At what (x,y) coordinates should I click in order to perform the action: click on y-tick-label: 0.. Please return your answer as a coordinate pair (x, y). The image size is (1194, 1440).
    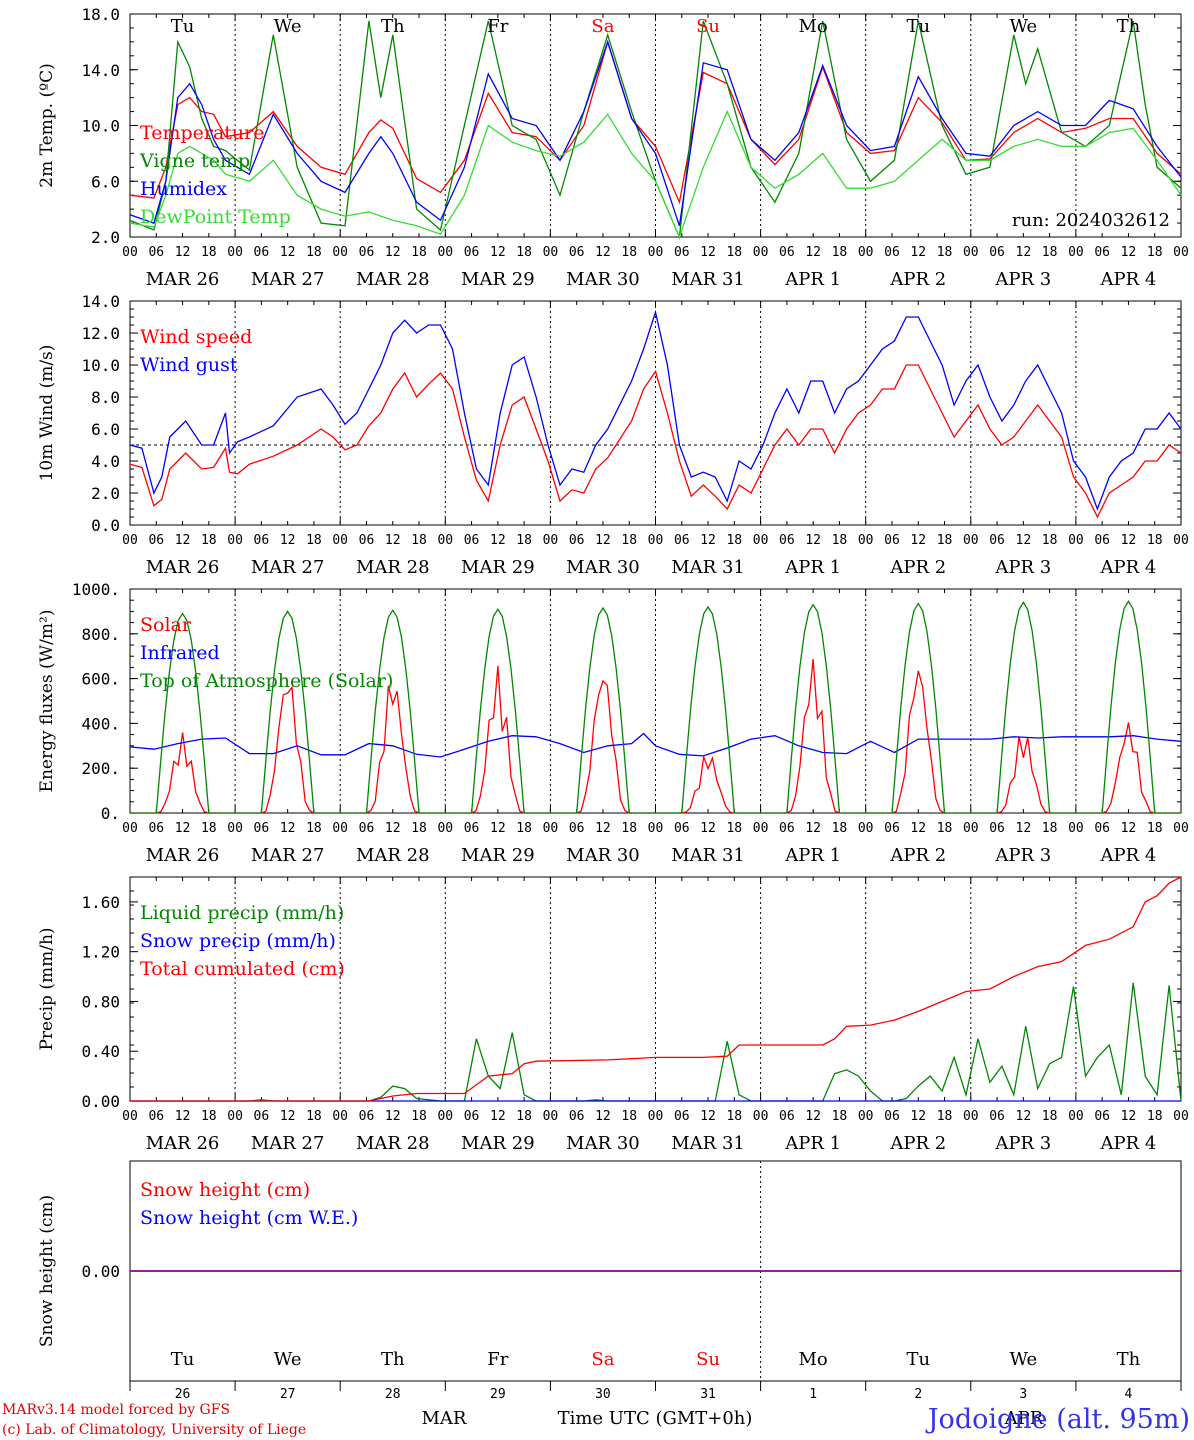
    Looking at the image, I should click on (110, 813).